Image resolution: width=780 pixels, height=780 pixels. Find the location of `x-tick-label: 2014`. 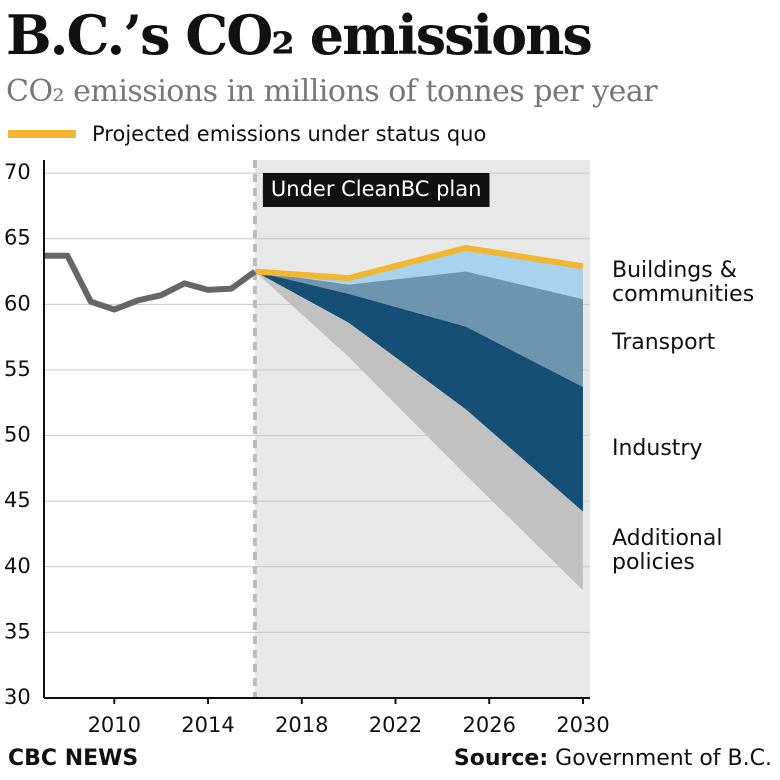

x-tick-label: 2014 is located at coordinates (207, 725).